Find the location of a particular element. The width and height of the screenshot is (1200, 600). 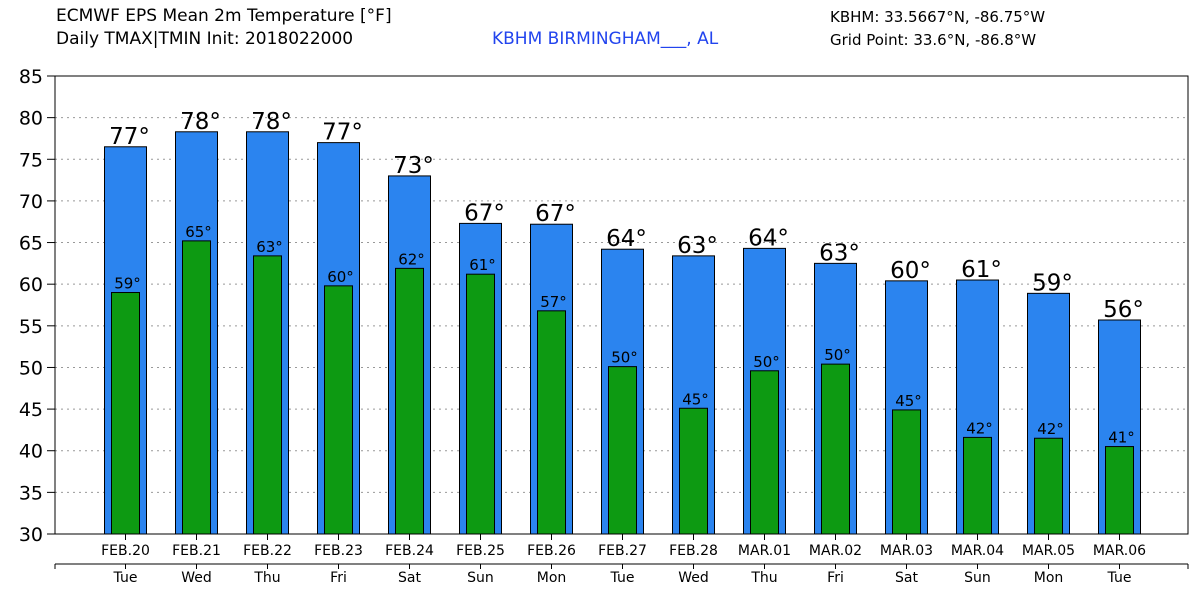

tmax-label: 59° is located at coordinates (1052, 283).